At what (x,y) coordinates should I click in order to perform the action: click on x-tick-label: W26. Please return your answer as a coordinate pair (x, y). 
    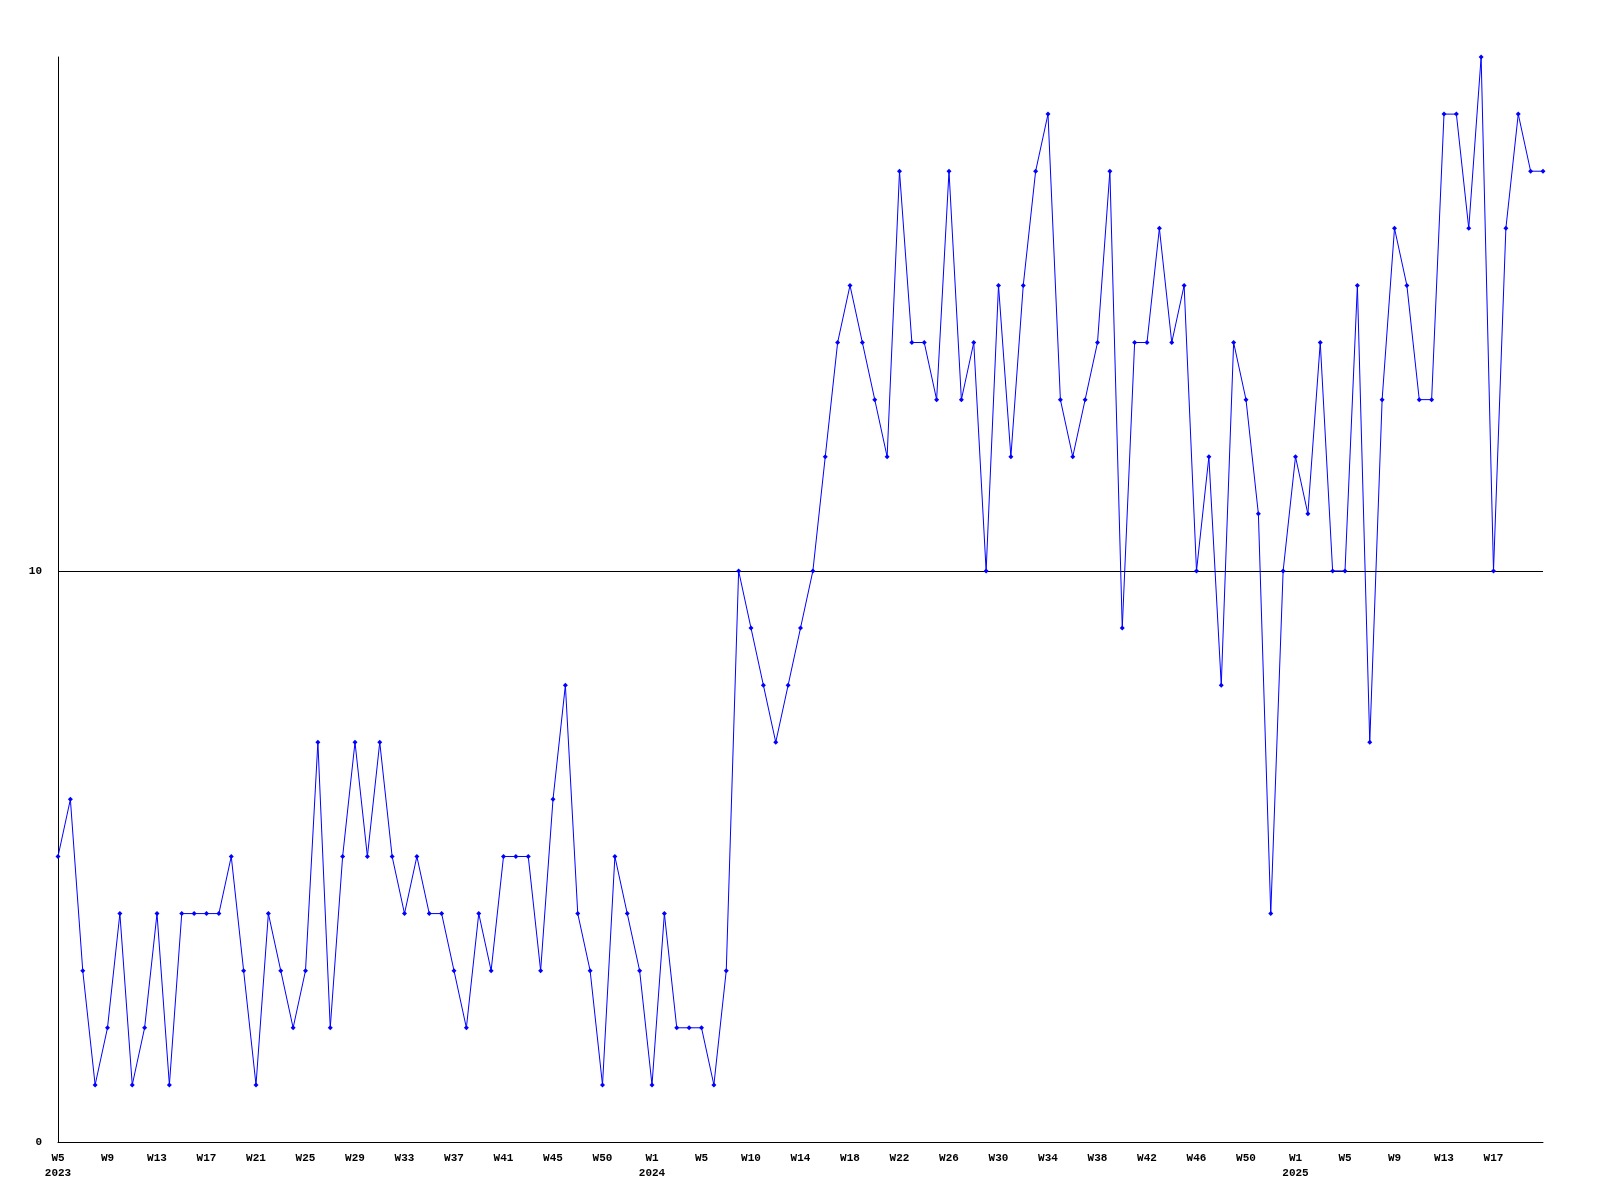
    Looking at the image, I should click on (949, 1157).